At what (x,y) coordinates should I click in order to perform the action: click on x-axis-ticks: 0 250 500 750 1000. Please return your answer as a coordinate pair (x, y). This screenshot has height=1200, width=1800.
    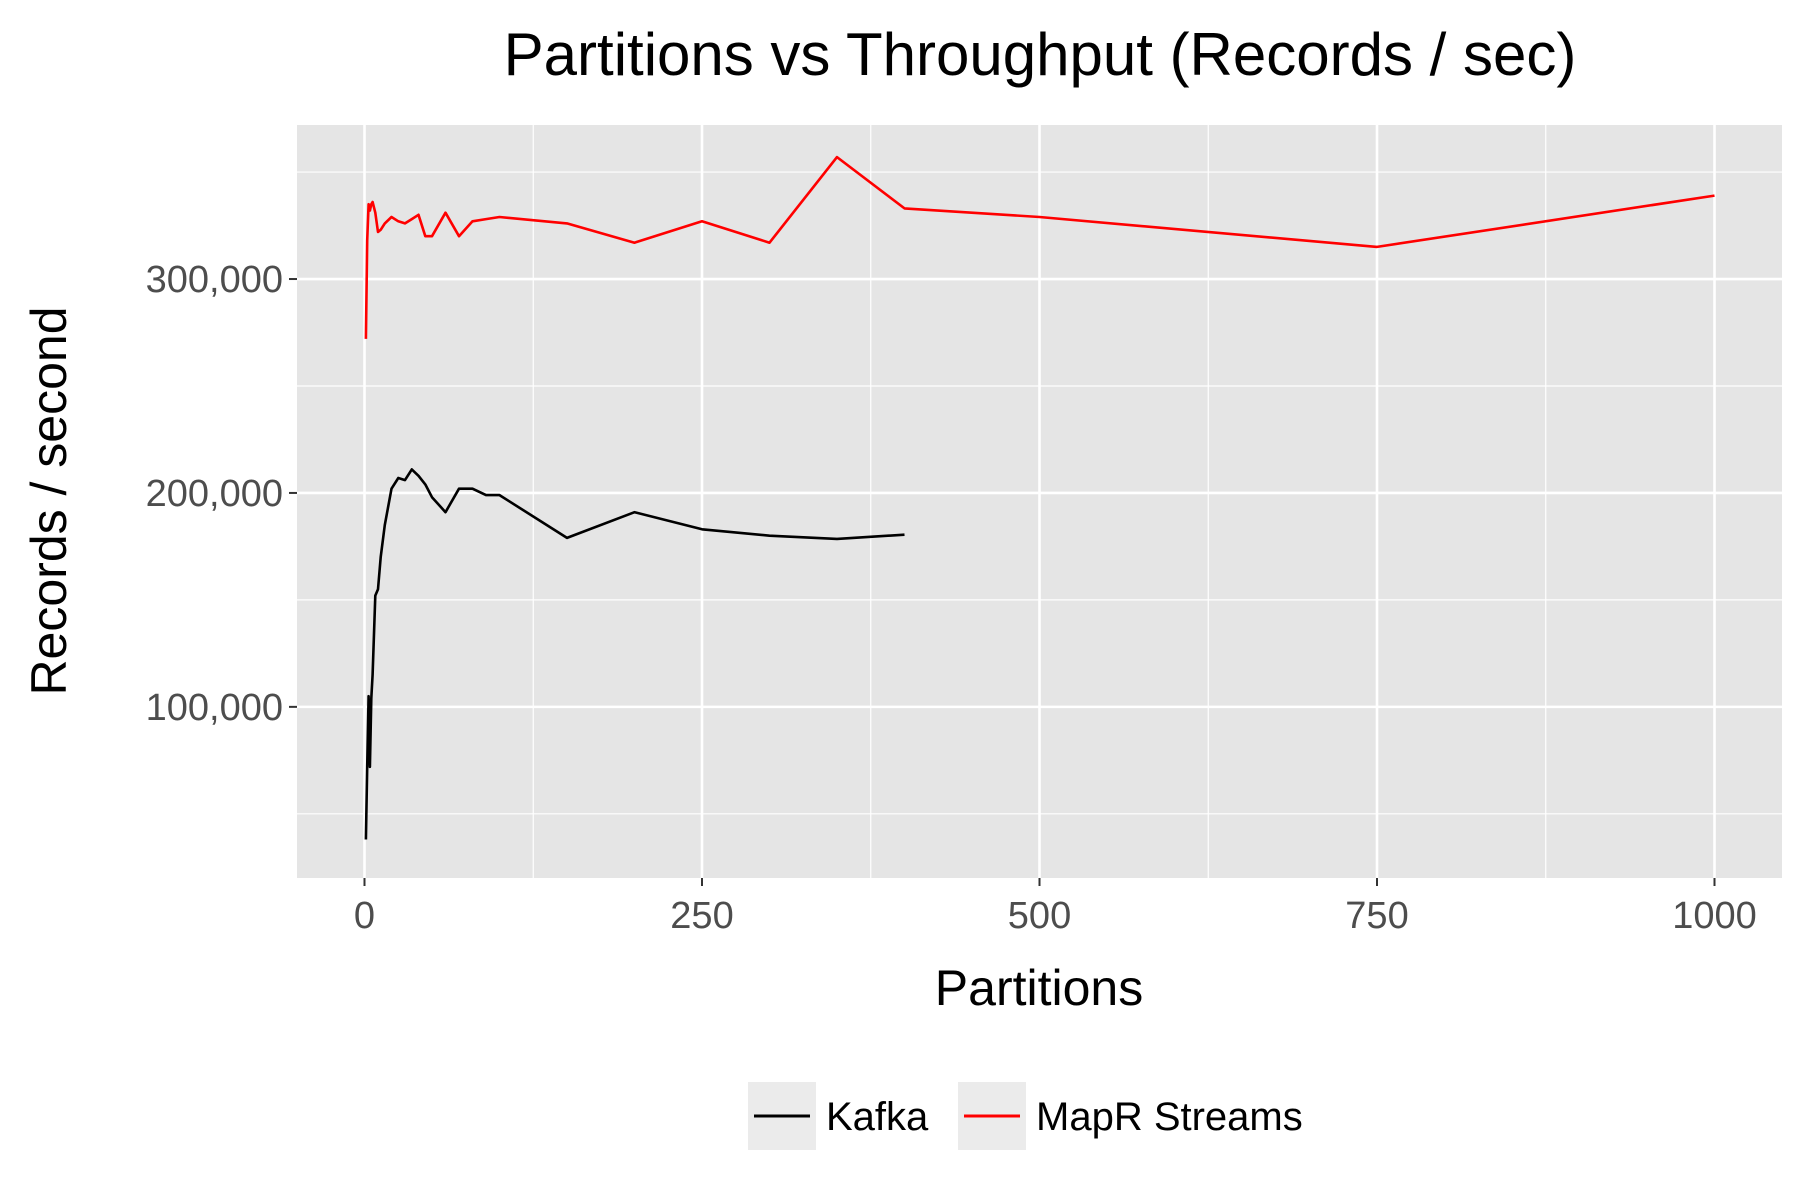
    Looking at the image, I should click on (1055, 907).